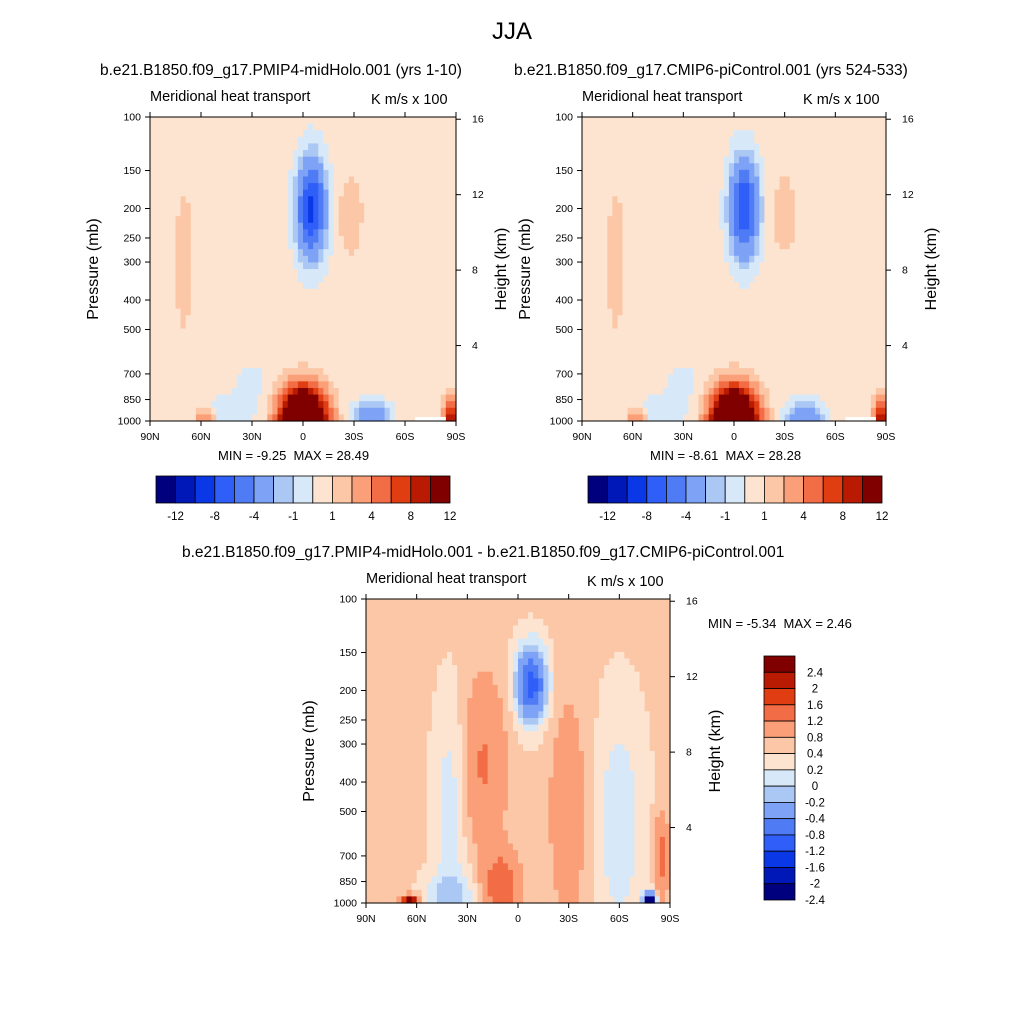 The height and width of the screenshot is (1024, 1024). I want to click on y-tick-label: 700, so click(132, 374).